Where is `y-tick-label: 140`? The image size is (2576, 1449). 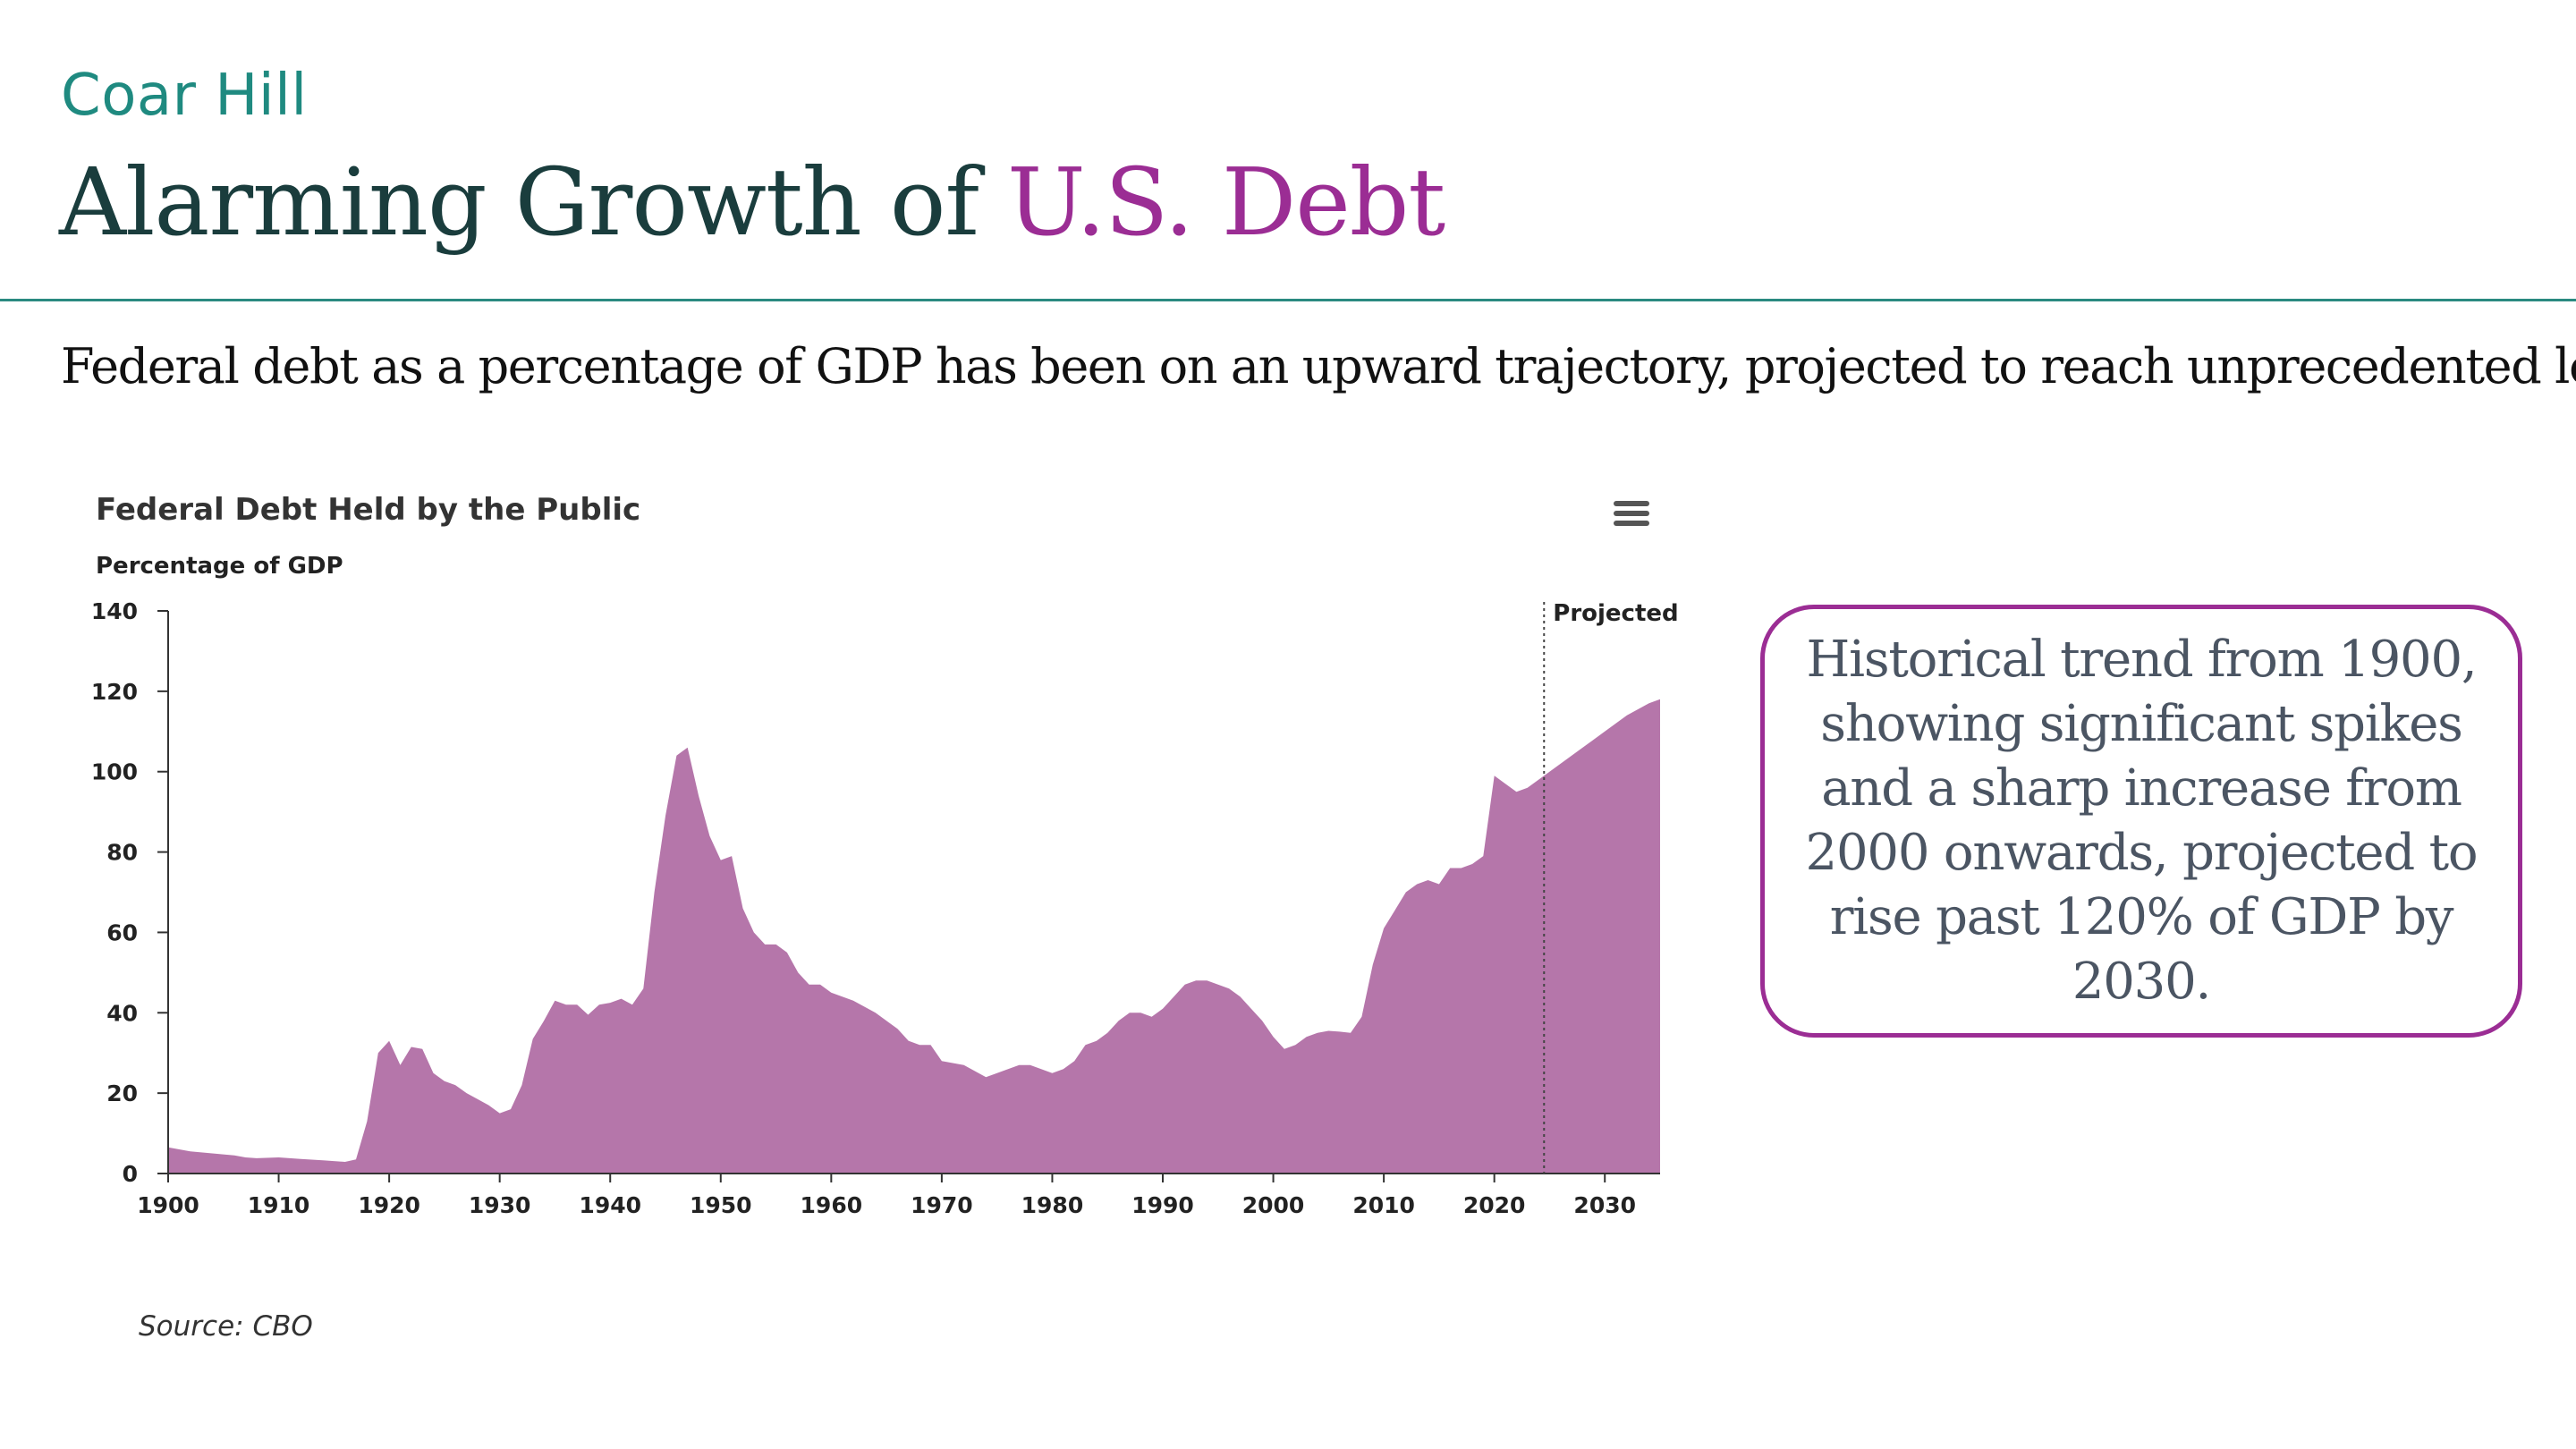
y-tick-label: 140 is located at coordinates (114, 611).